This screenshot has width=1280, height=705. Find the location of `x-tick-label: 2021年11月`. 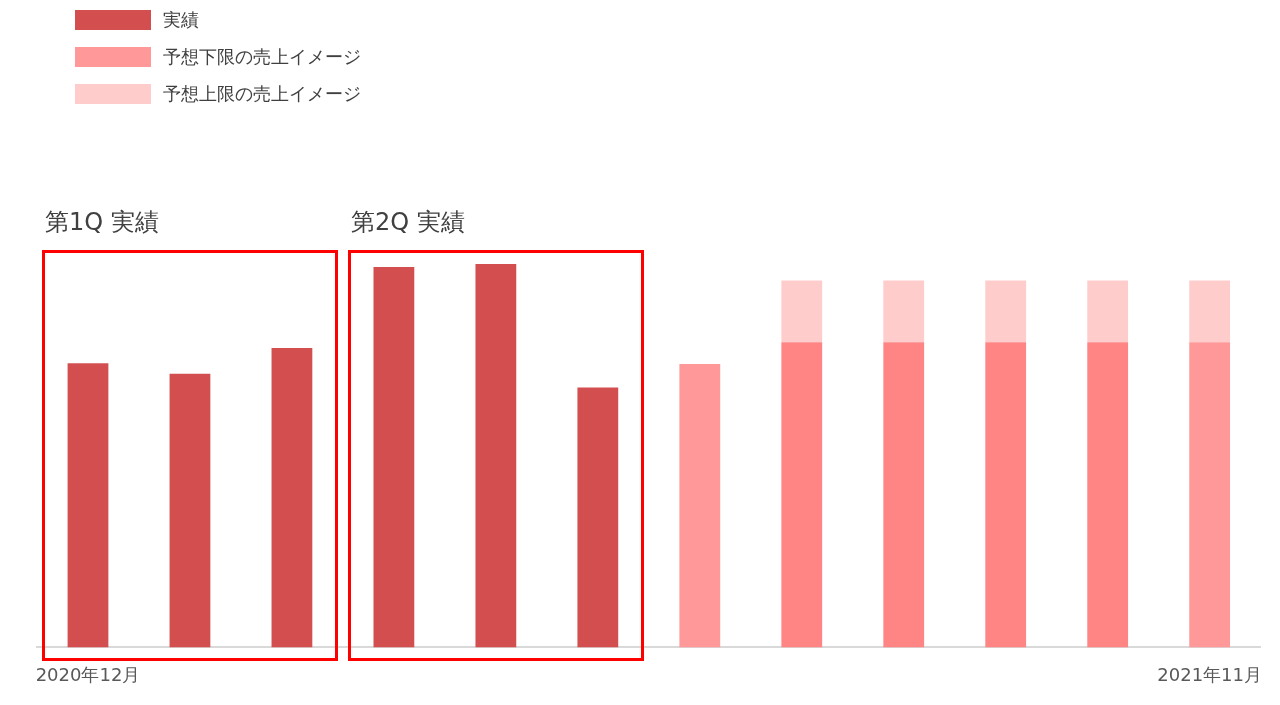

x-tick-label: 2021年11月 is located at coordinates (1209, 674).